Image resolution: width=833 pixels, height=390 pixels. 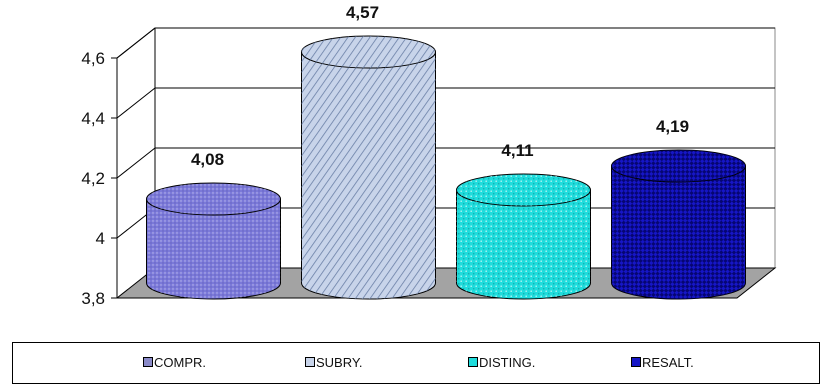 What do you see at coordinates (100, 238) in the screenshot?
I see `y-tick-label: 4` at bounding box center [100, 238].